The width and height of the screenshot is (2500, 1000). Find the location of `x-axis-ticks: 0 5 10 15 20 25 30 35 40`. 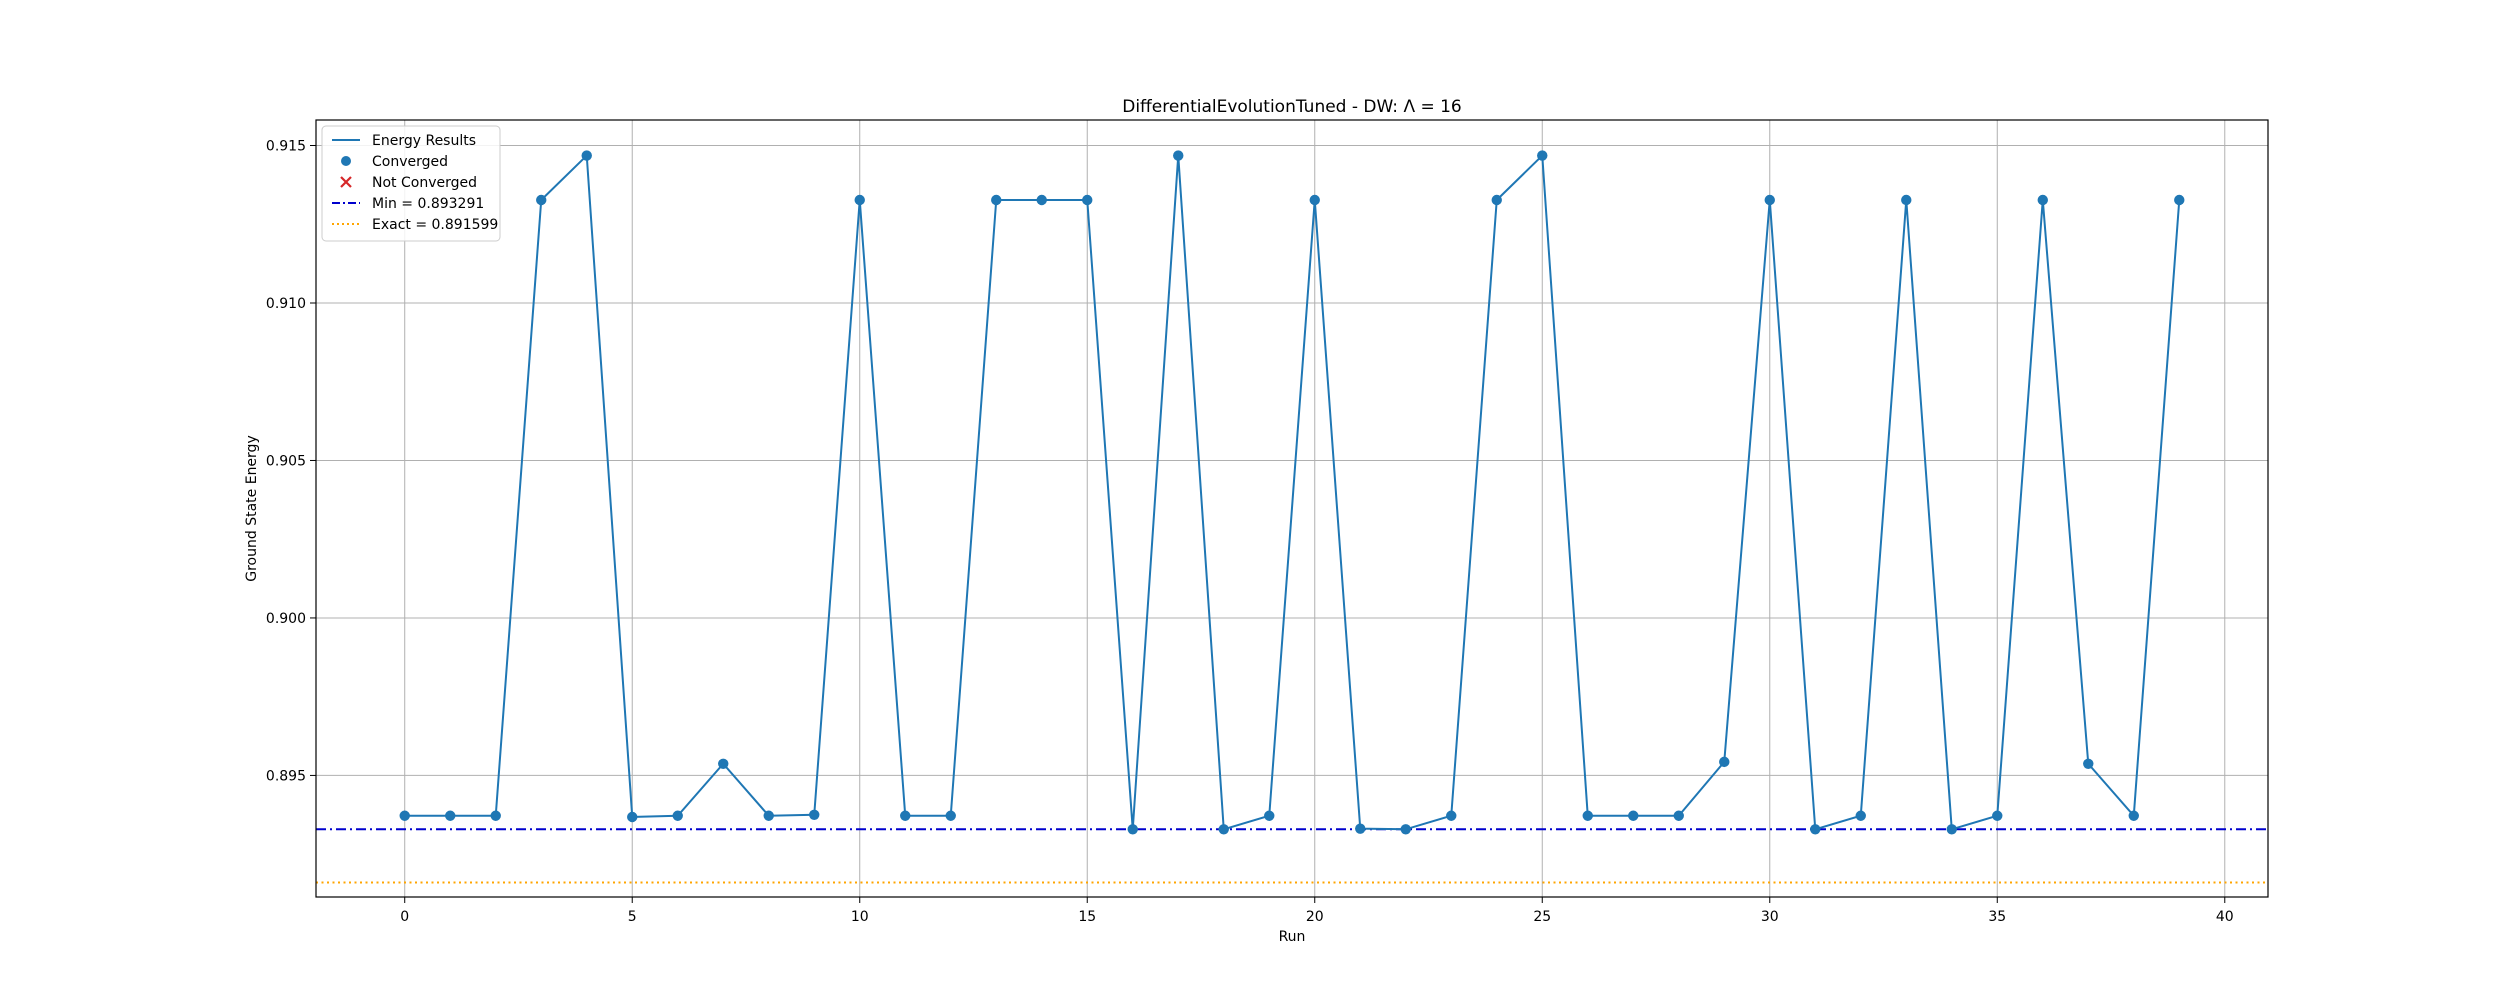

x-axis-ticks: 0 5 10 15 20 25 30 35 40 is located at coordinates (1317, 911).